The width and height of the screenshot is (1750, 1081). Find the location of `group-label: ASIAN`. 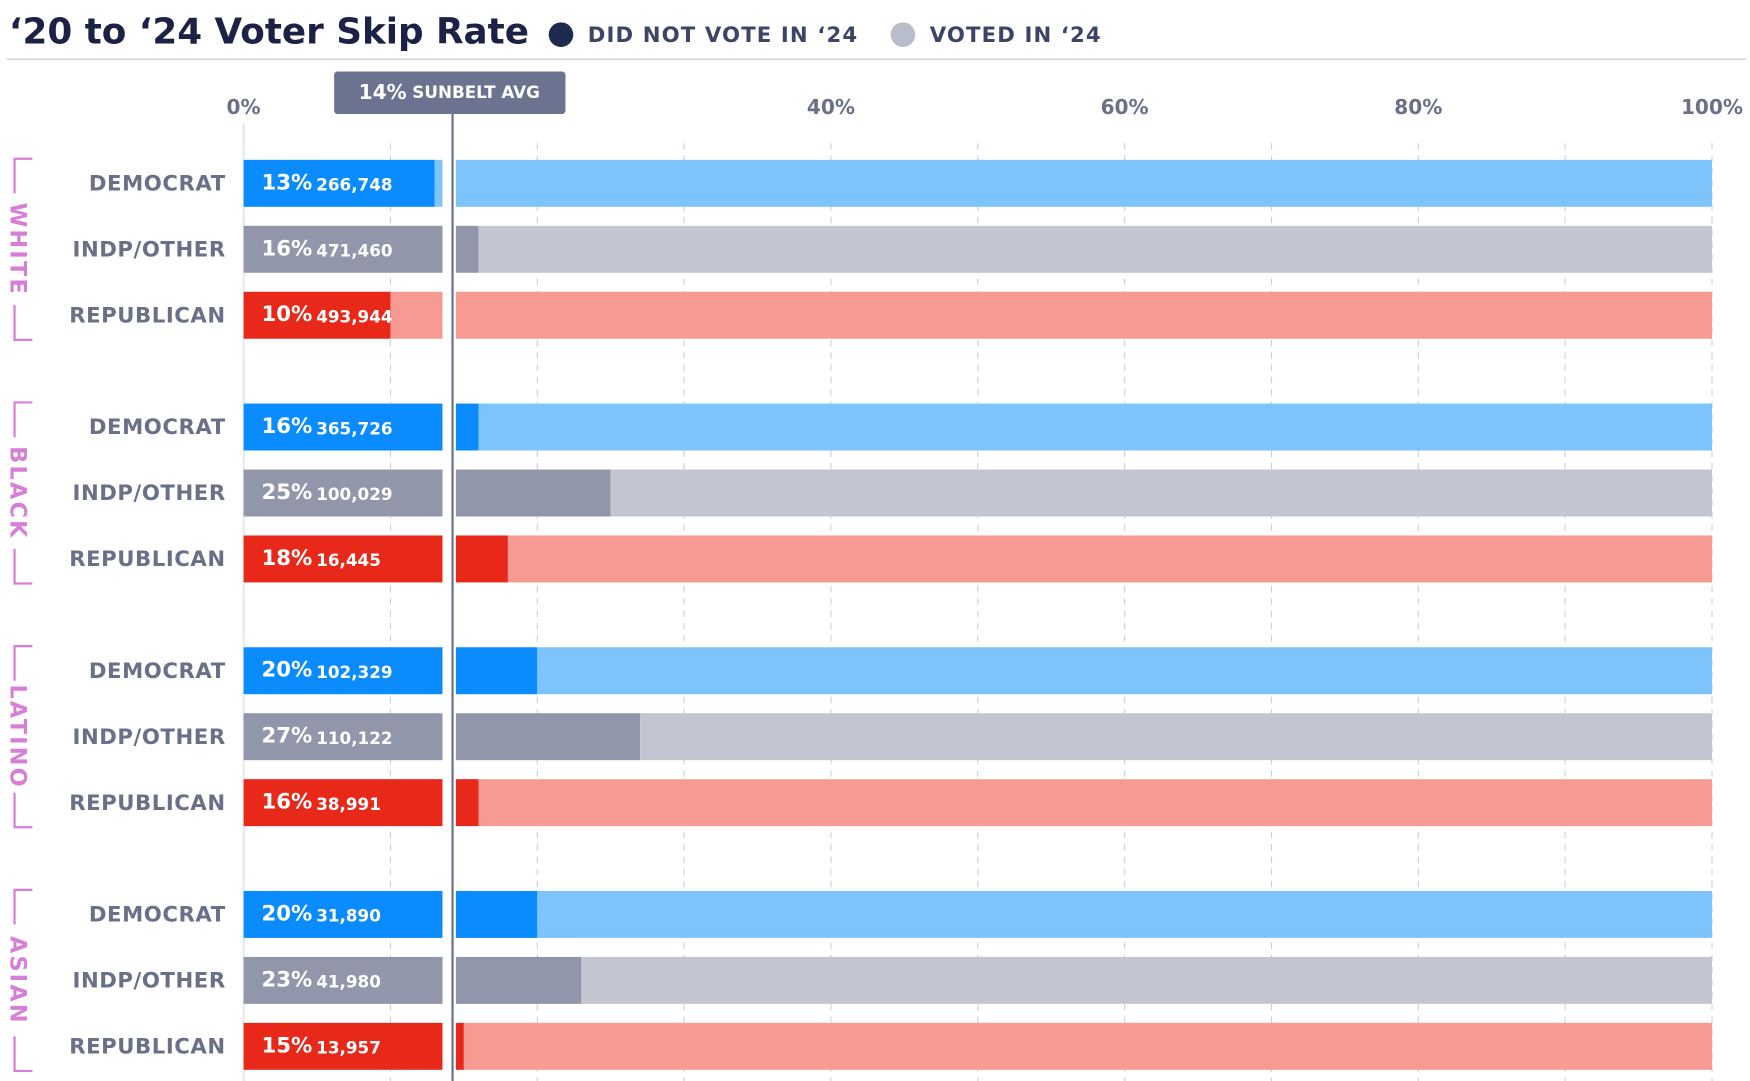

group-label: ASIAN is located at coordinates (17, 980).